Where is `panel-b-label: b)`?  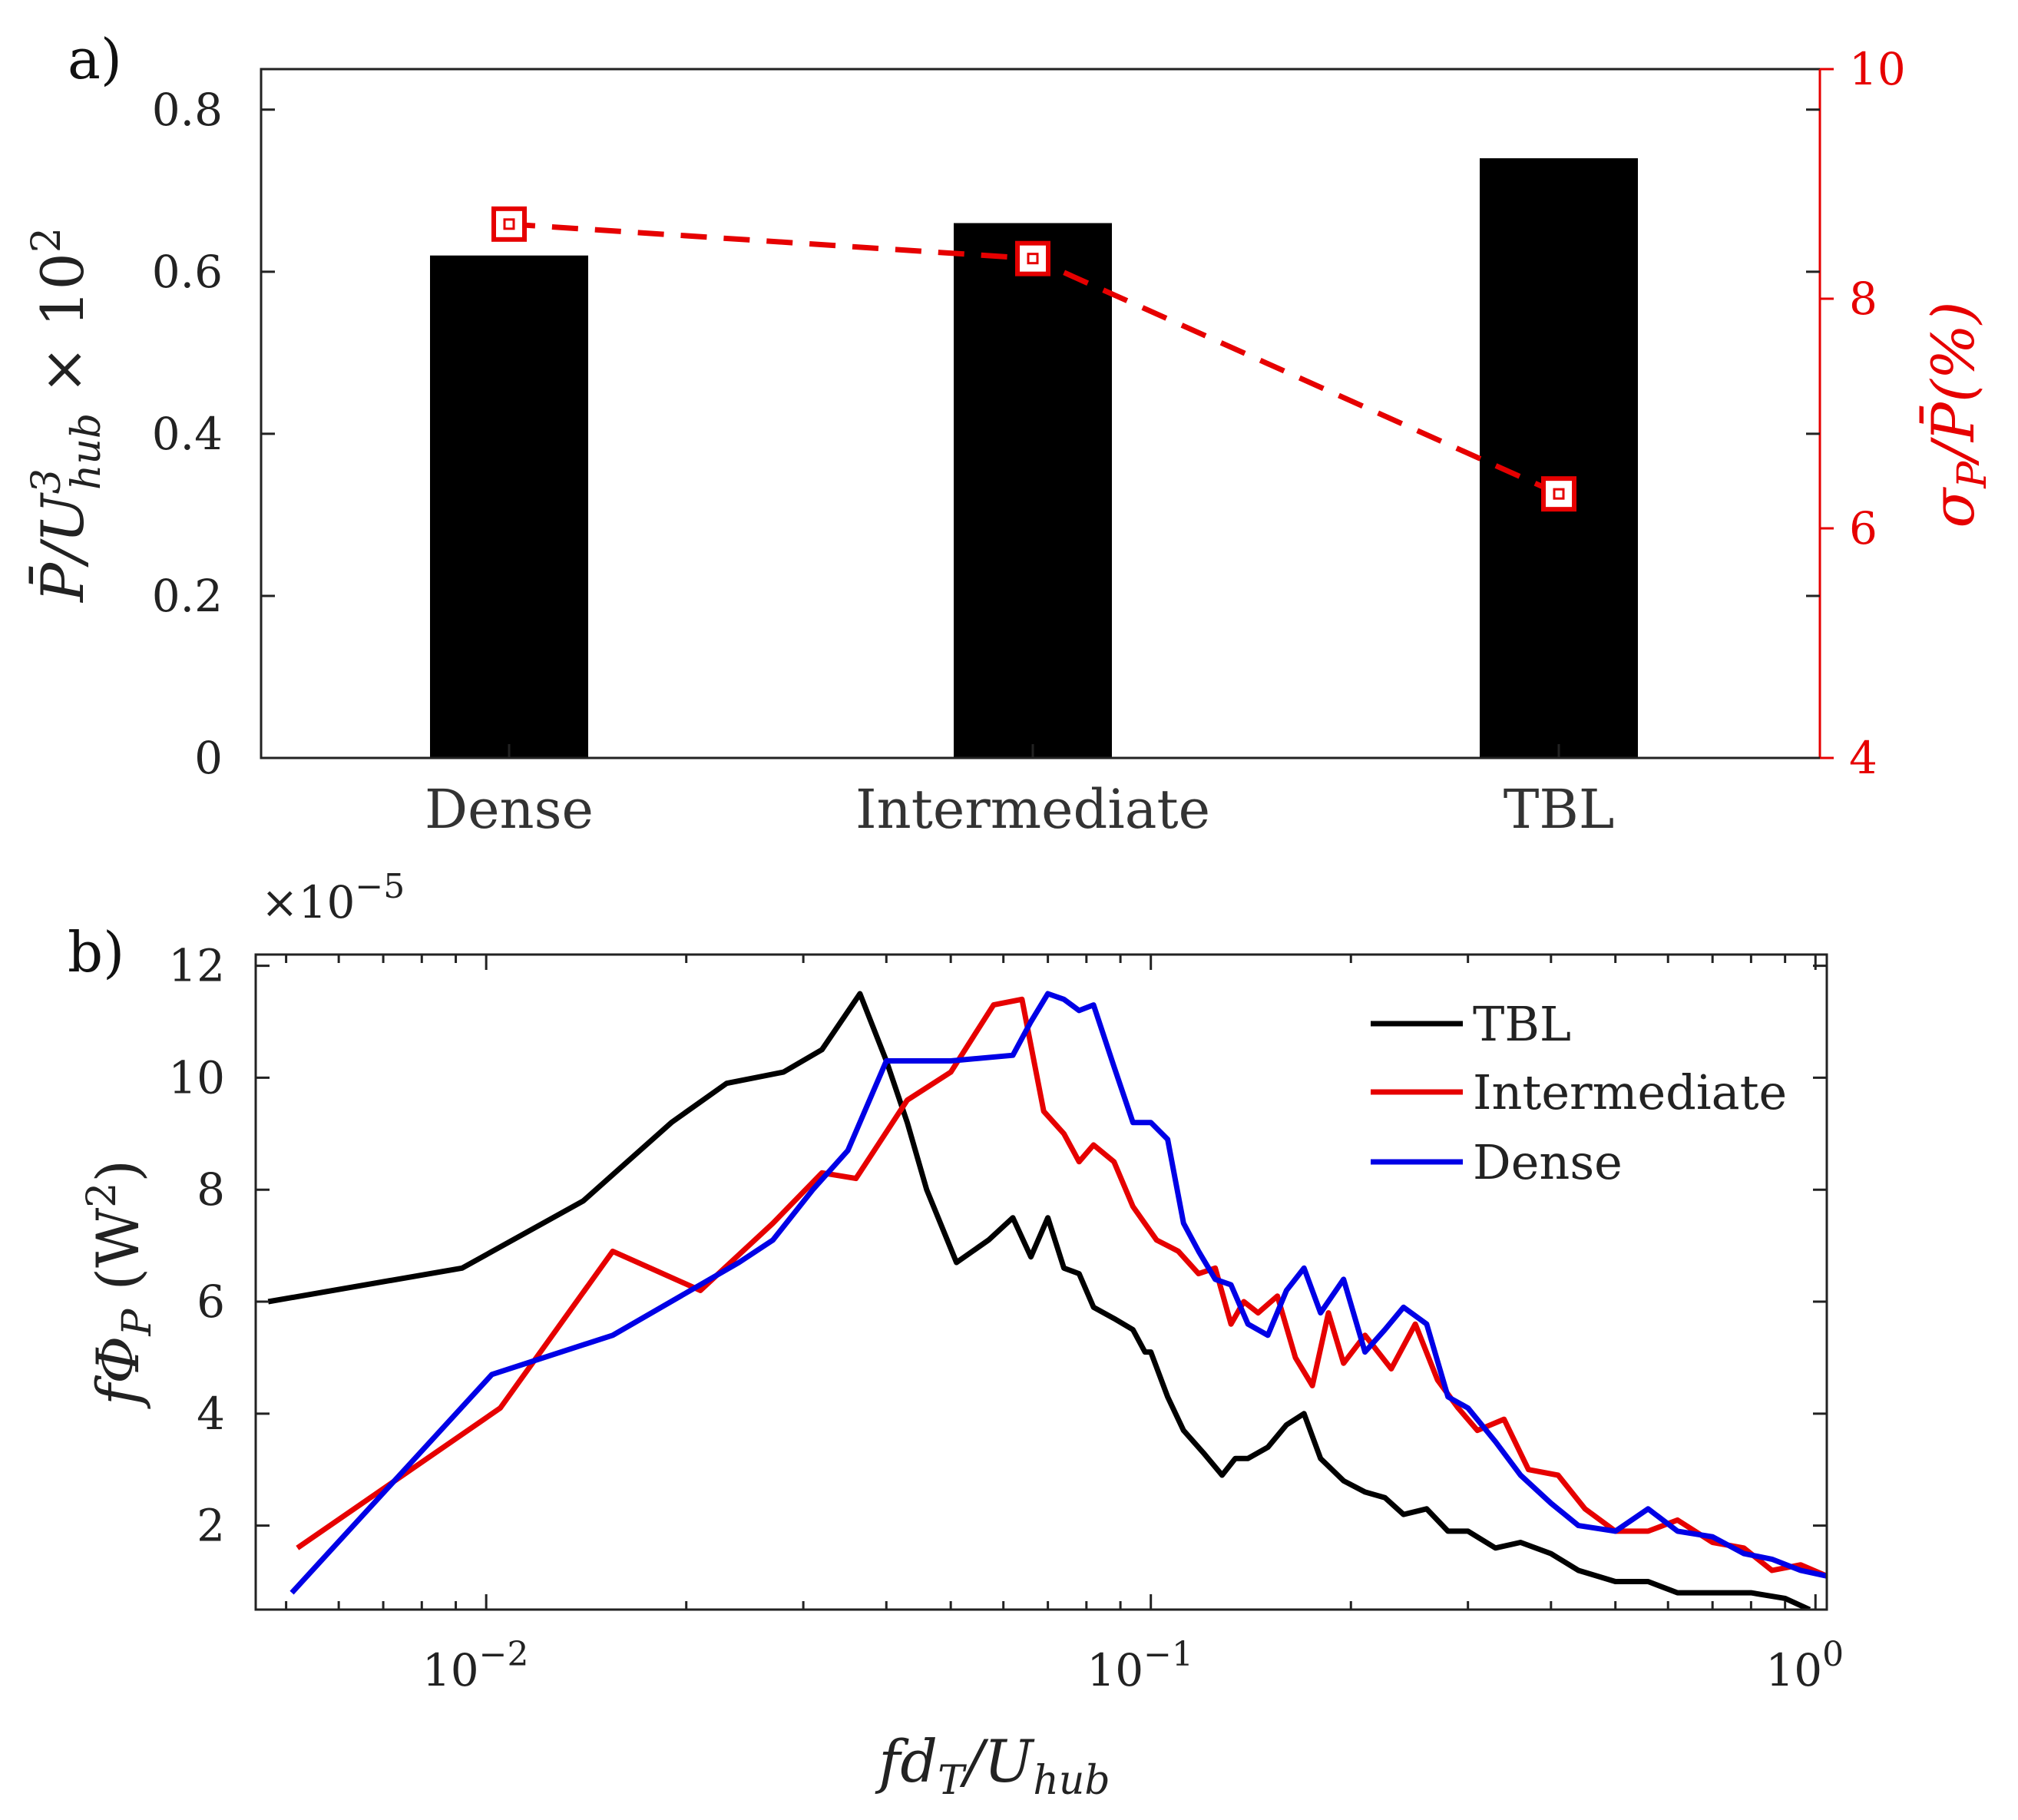 panel-b-label: b) is located at coordinates (96, 952).